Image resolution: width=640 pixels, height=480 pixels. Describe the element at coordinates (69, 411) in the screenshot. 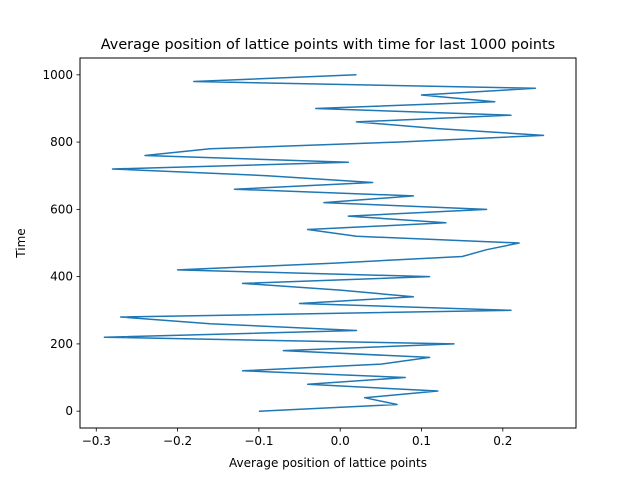

I see `y-tick-label: 0` at that location.